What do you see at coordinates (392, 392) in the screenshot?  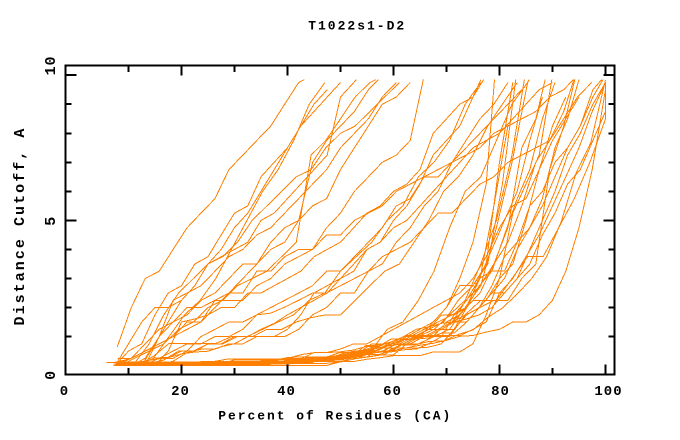 I see `svg-text: 60` at bounding box center [392, 392].